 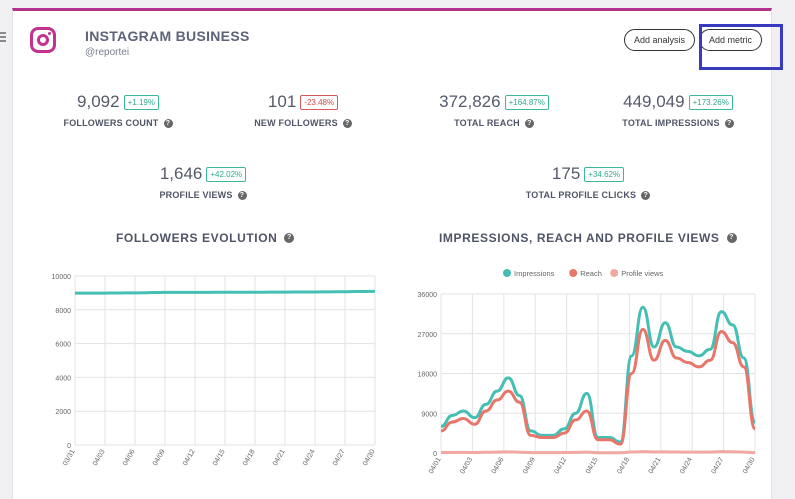 I want to click on y-tick-label: 10000, so click(x=62, y=277).